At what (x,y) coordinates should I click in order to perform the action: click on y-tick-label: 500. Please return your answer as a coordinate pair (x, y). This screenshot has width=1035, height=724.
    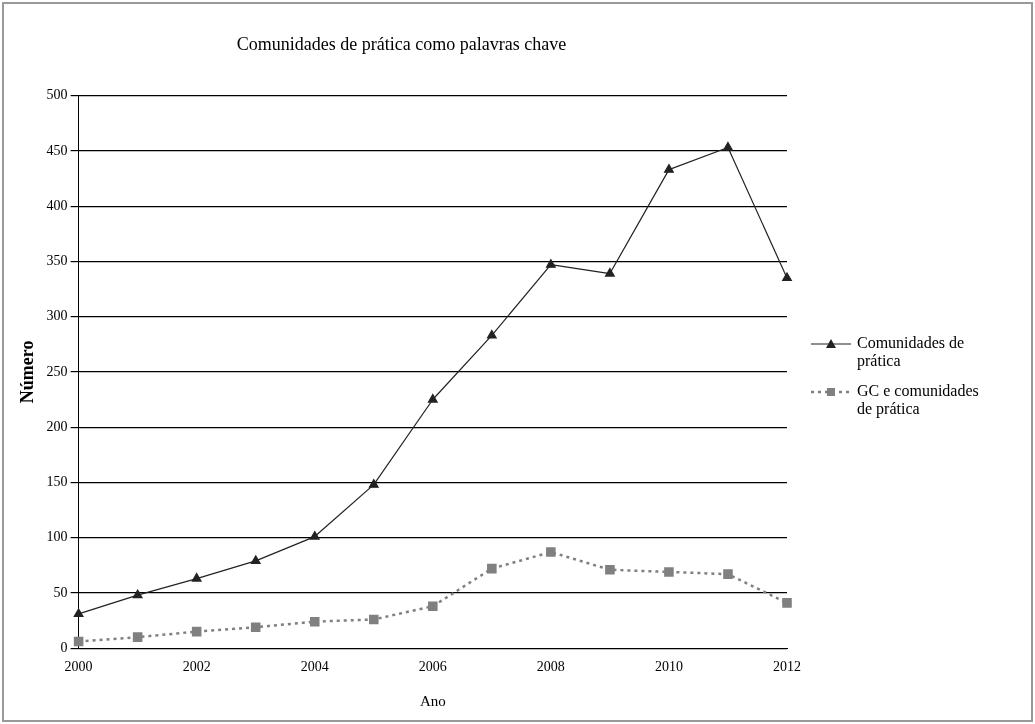
    Looking at the image, I should click on (57, 95).